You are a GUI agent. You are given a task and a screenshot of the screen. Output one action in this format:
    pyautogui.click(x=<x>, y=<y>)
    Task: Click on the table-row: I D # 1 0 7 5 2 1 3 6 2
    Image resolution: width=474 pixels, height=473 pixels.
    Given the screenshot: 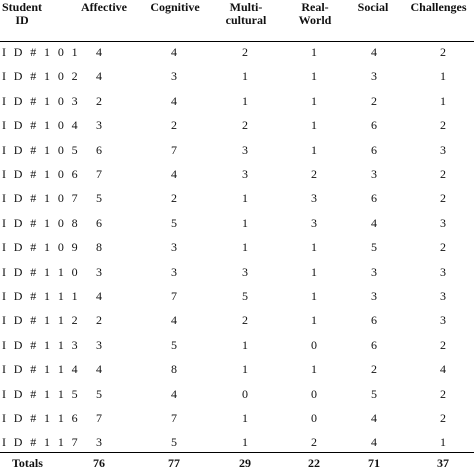 What is the action you would take?
    pyautogui.click(x=237, y=198)
    